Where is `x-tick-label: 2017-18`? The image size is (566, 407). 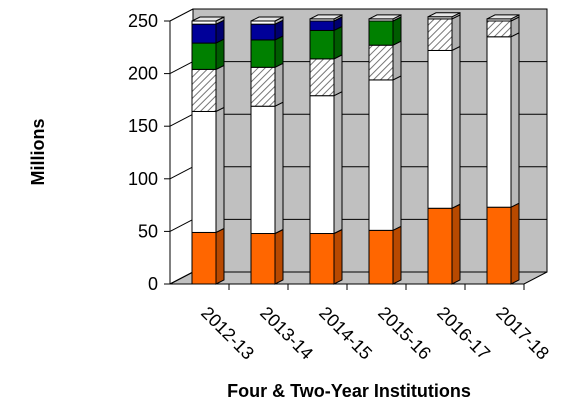
x-tick-label: 2017-18 is located at coordinates (522, 333).